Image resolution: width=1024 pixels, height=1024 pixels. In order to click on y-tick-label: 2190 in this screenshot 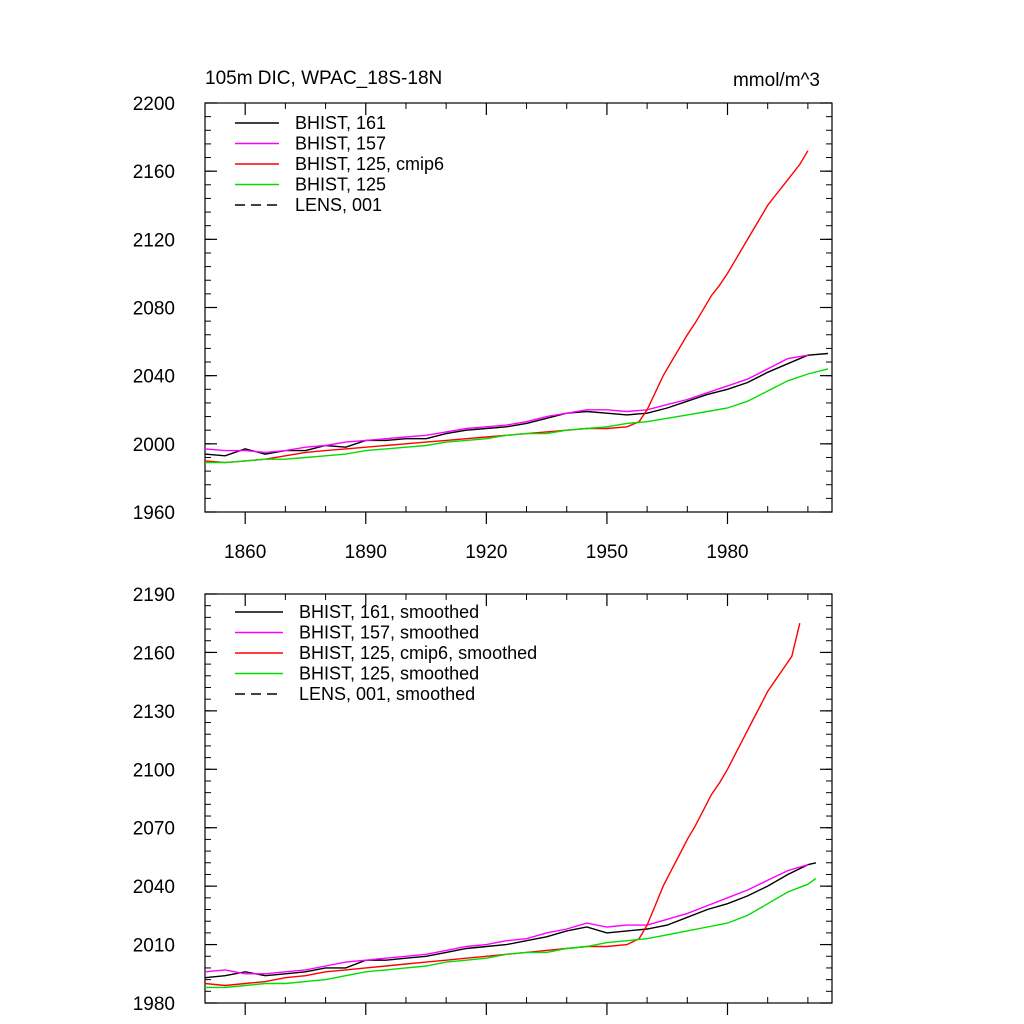, I will do `click(154, 595)`.